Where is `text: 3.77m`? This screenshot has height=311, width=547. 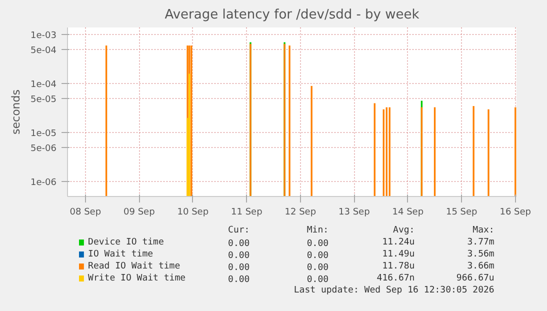 text: 3.77m is located at coordinates (480, 243).